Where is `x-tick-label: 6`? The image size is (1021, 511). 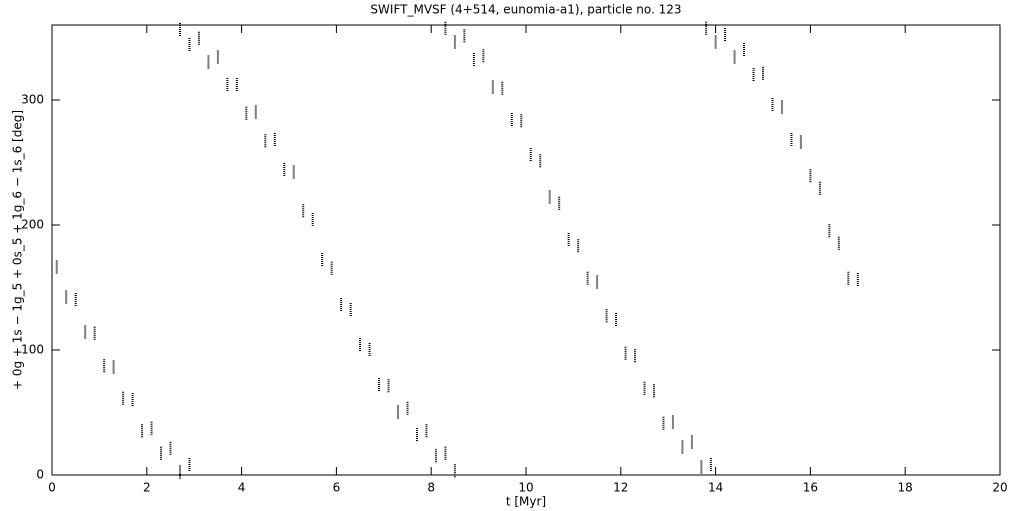 x-tick-label: 6 is located at coordinates (337, 488).